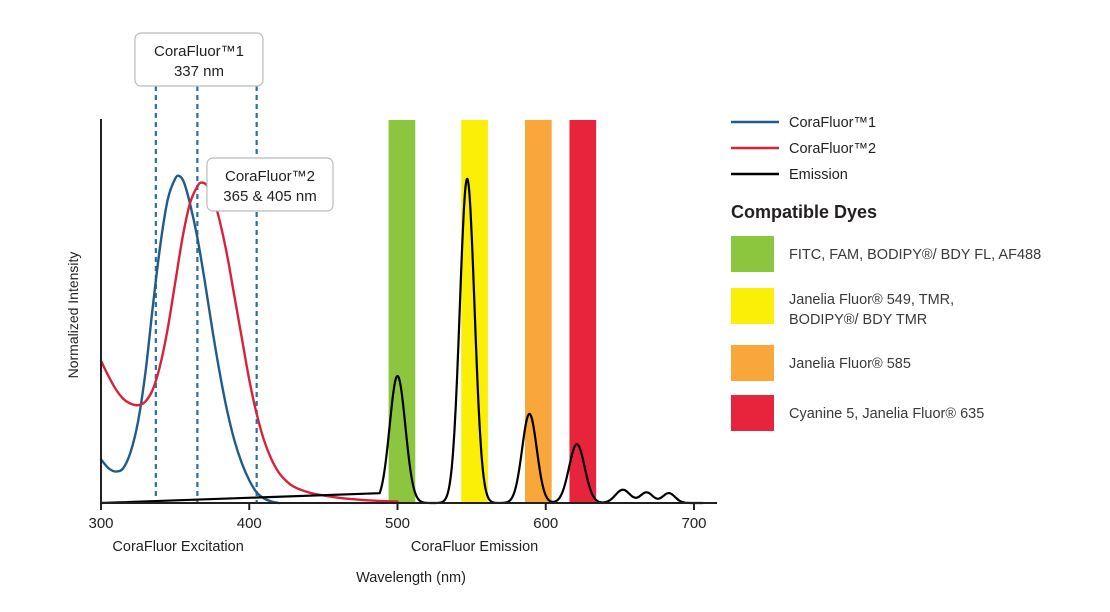  What do you see at coordinates (583, 311) in the screenshot?
I see `red-band` at bounding box center [583, 311].